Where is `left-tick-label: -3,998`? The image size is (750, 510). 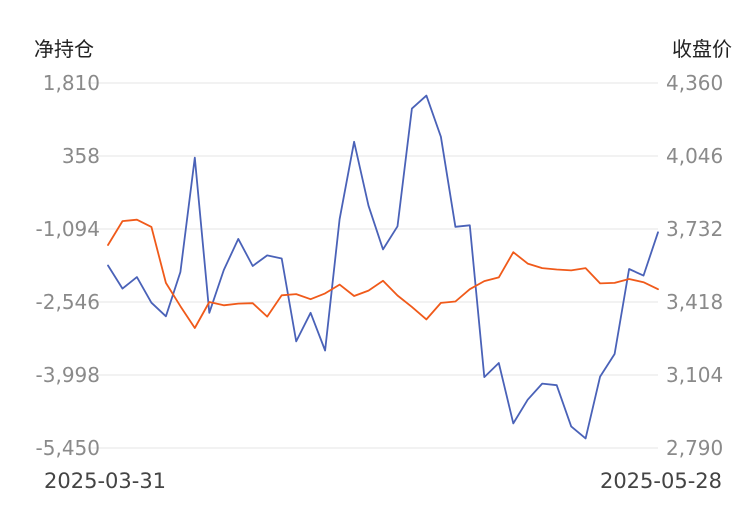
left-tick-label: -3,998 is located at coordinates (68, 375).